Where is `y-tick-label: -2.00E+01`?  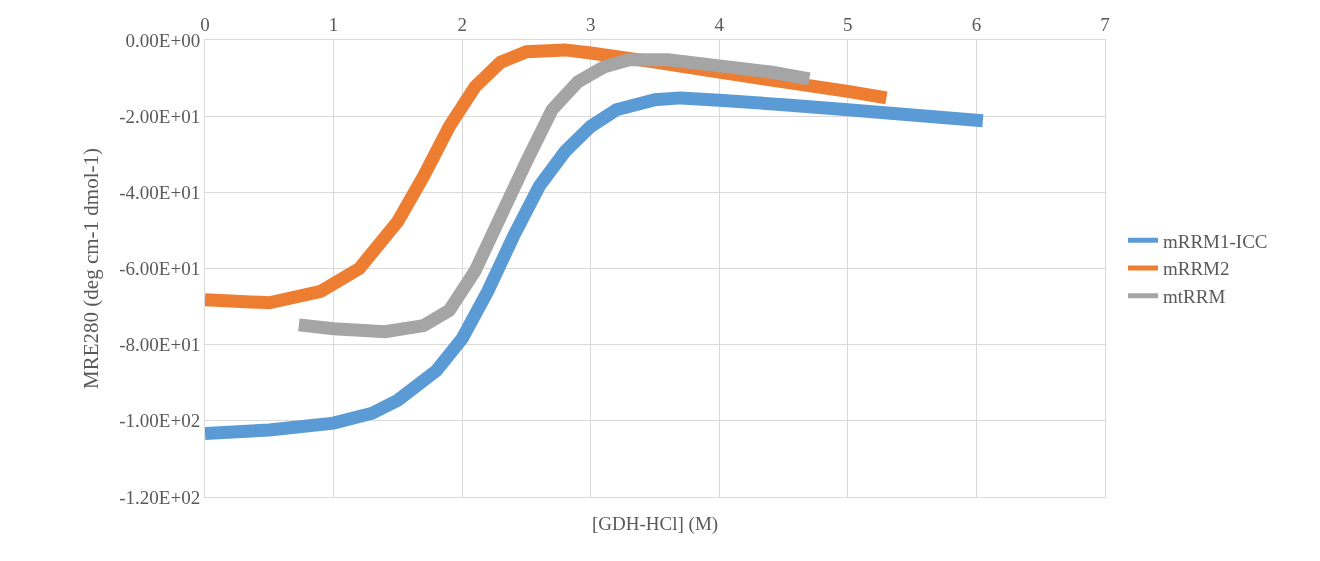 y-tick-label: -2.00E+01 is located at coordinates (160, 116).